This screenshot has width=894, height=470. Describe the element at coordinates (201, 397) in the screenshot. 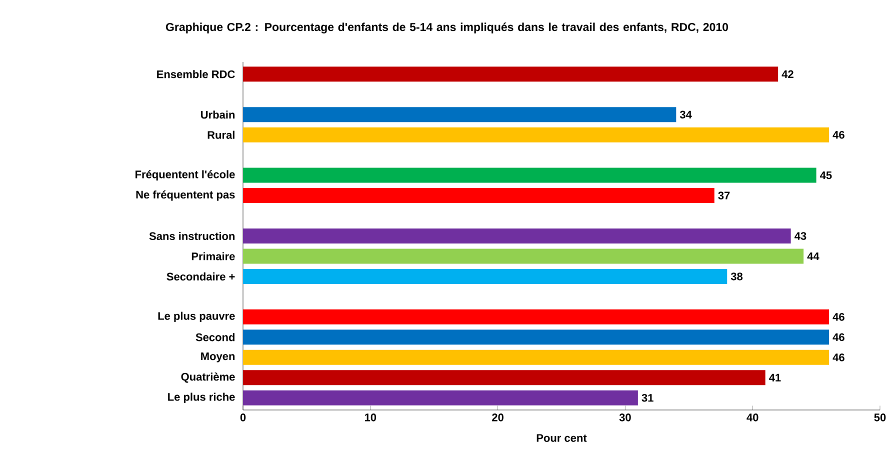

I see `y-tick-label: Le plus riche` at that location.